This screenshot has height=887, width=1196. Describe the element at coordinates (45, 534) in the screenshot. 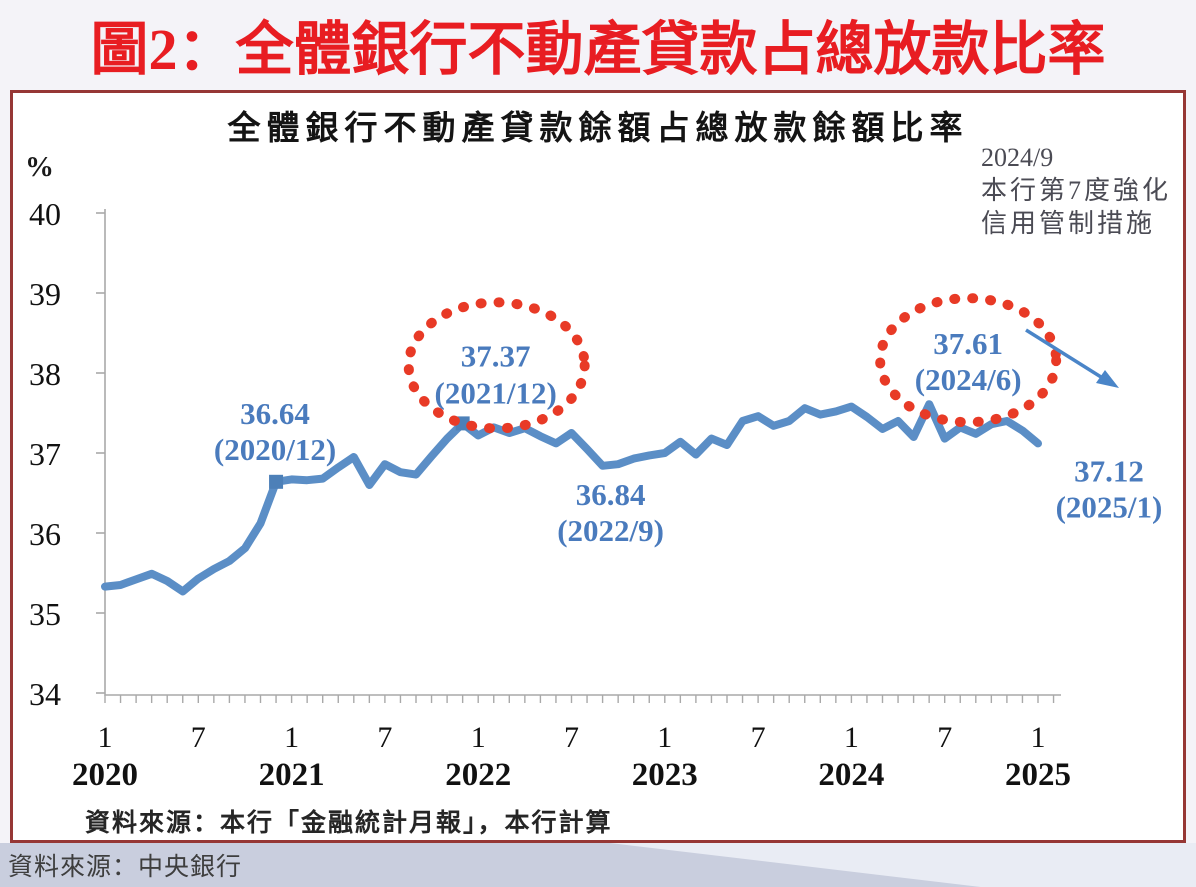

I see `y-tick-label: 36` at that location.